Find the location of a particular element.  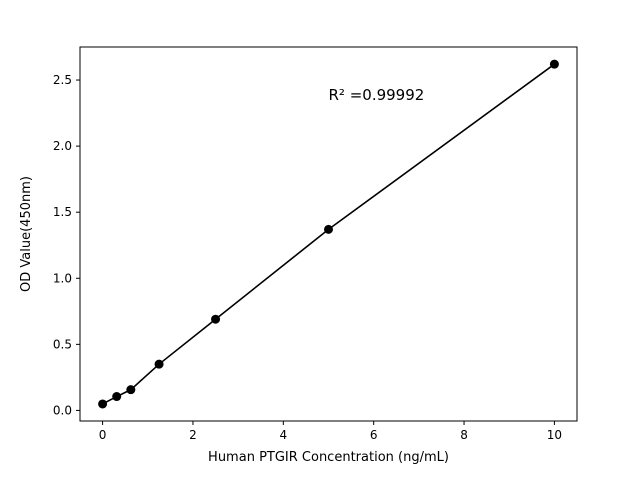

y-tick-label: 1.5 is located at coordinates (62, 212).